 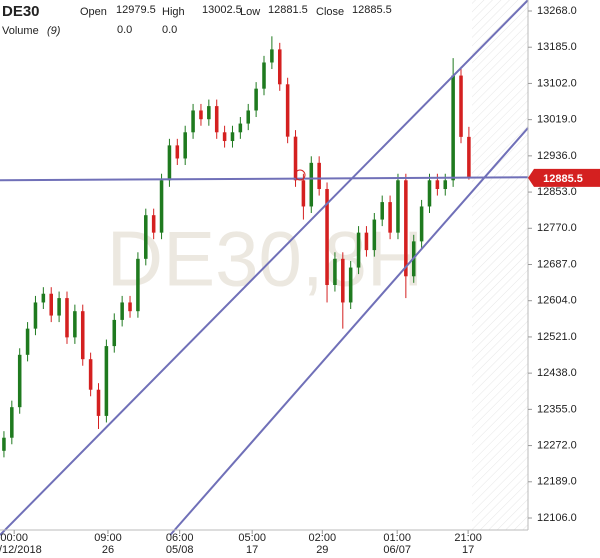 I want to click on crosshair-marker, so click(x=300, y=175).